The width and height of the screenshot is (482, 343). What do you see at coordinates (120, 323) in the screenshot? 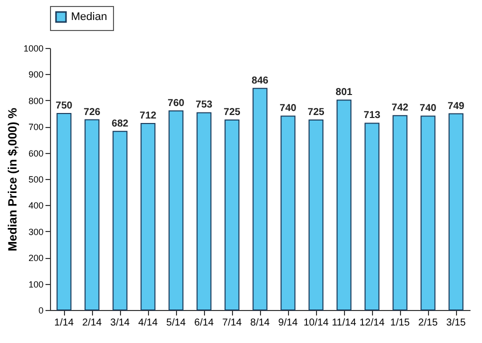
I see `x-tick-label: 3/14` at bounding box center [120, 323].